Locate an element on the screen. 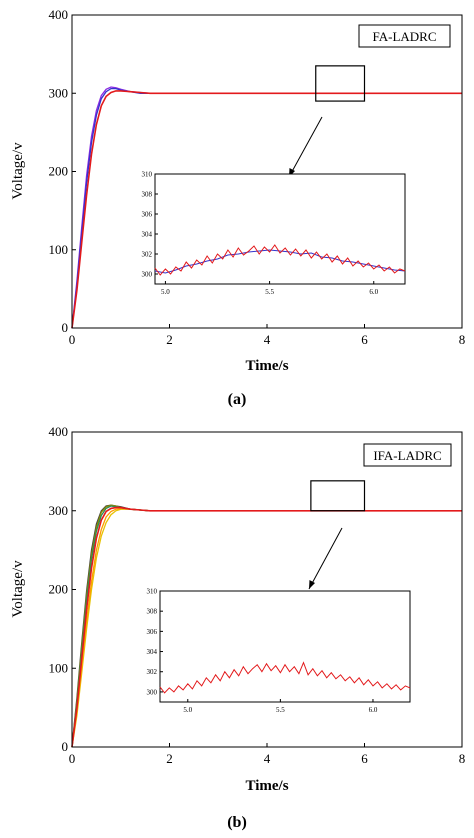  chart-b-inset-series-layer is located at coordinates (285, 677).